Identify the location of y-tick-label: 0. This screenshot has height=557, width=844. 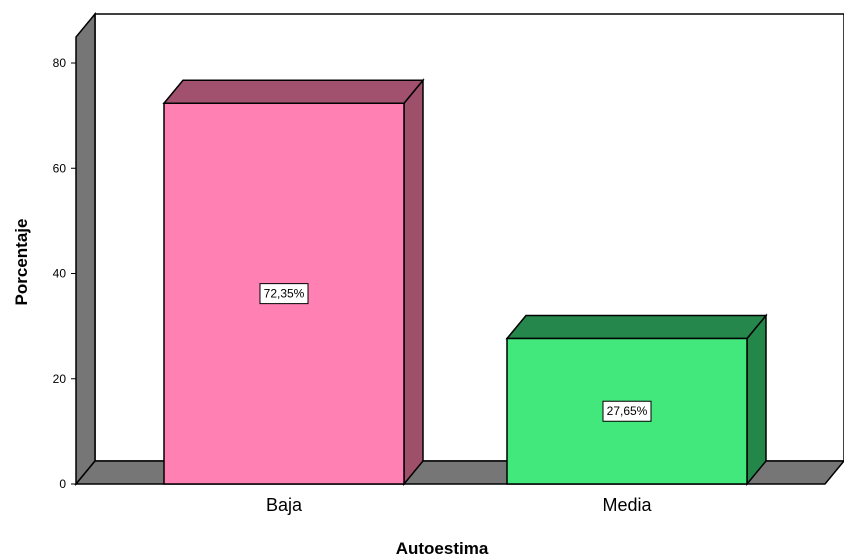
(62, 484).